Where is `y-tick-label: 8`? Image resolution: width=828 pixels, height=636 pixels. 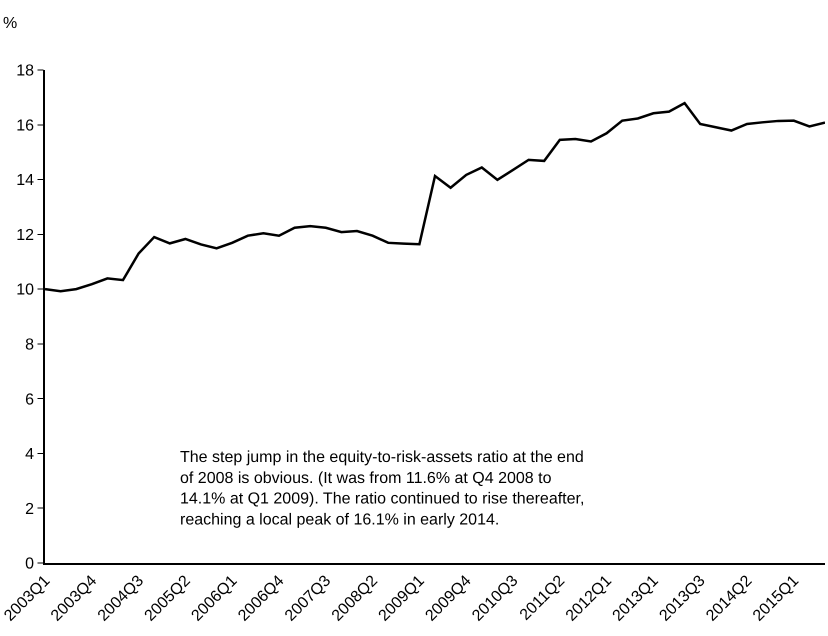 y-tick-label: 8 is located at coordinates (29, 345).